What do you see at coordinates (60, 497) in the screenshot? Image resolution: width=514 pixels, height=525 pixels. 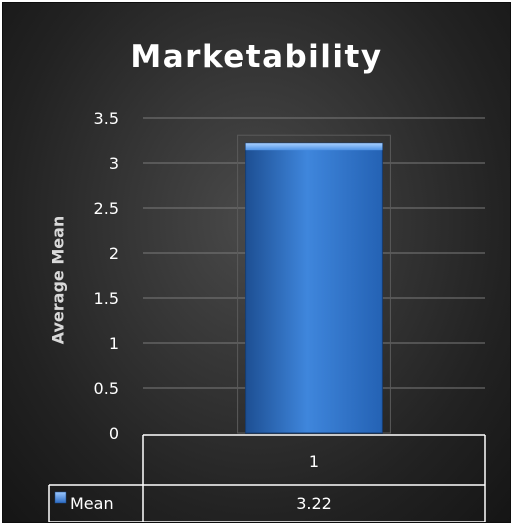 I see `legend-key-icon` at bounding box center [60, 497].